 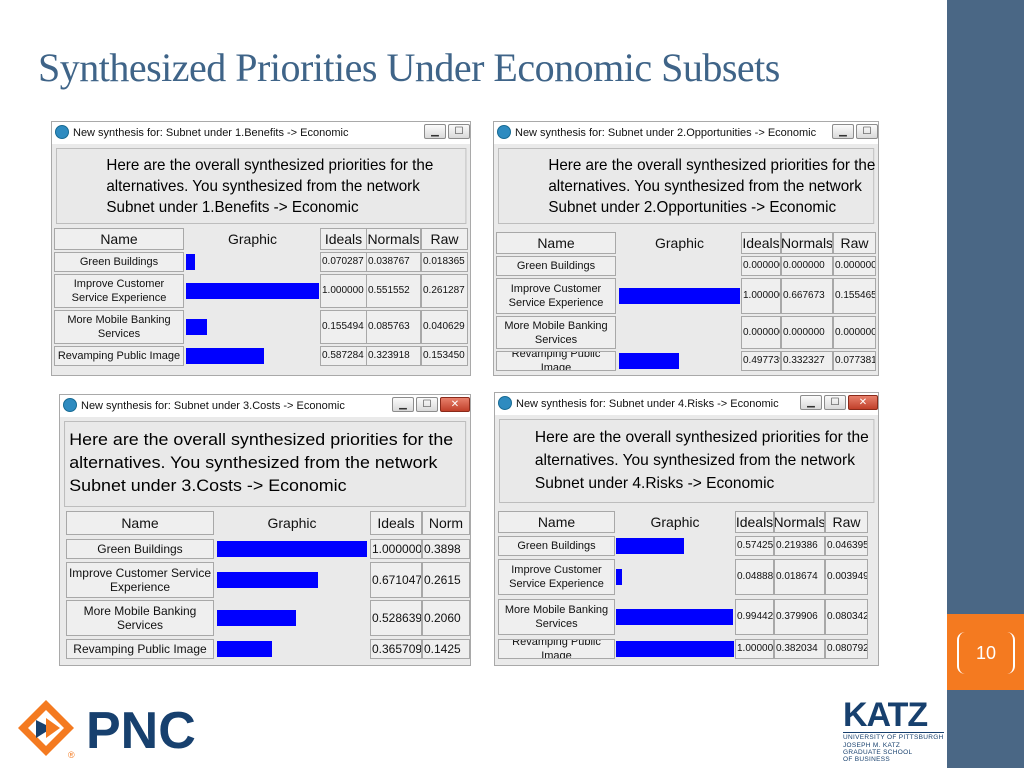 I want to click on value-normals: 0.038767, so click(x=393, y=262).